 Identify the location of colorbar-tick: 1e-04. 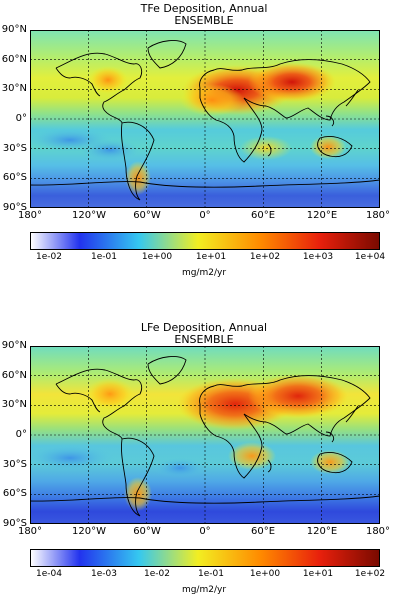
(49, 574).